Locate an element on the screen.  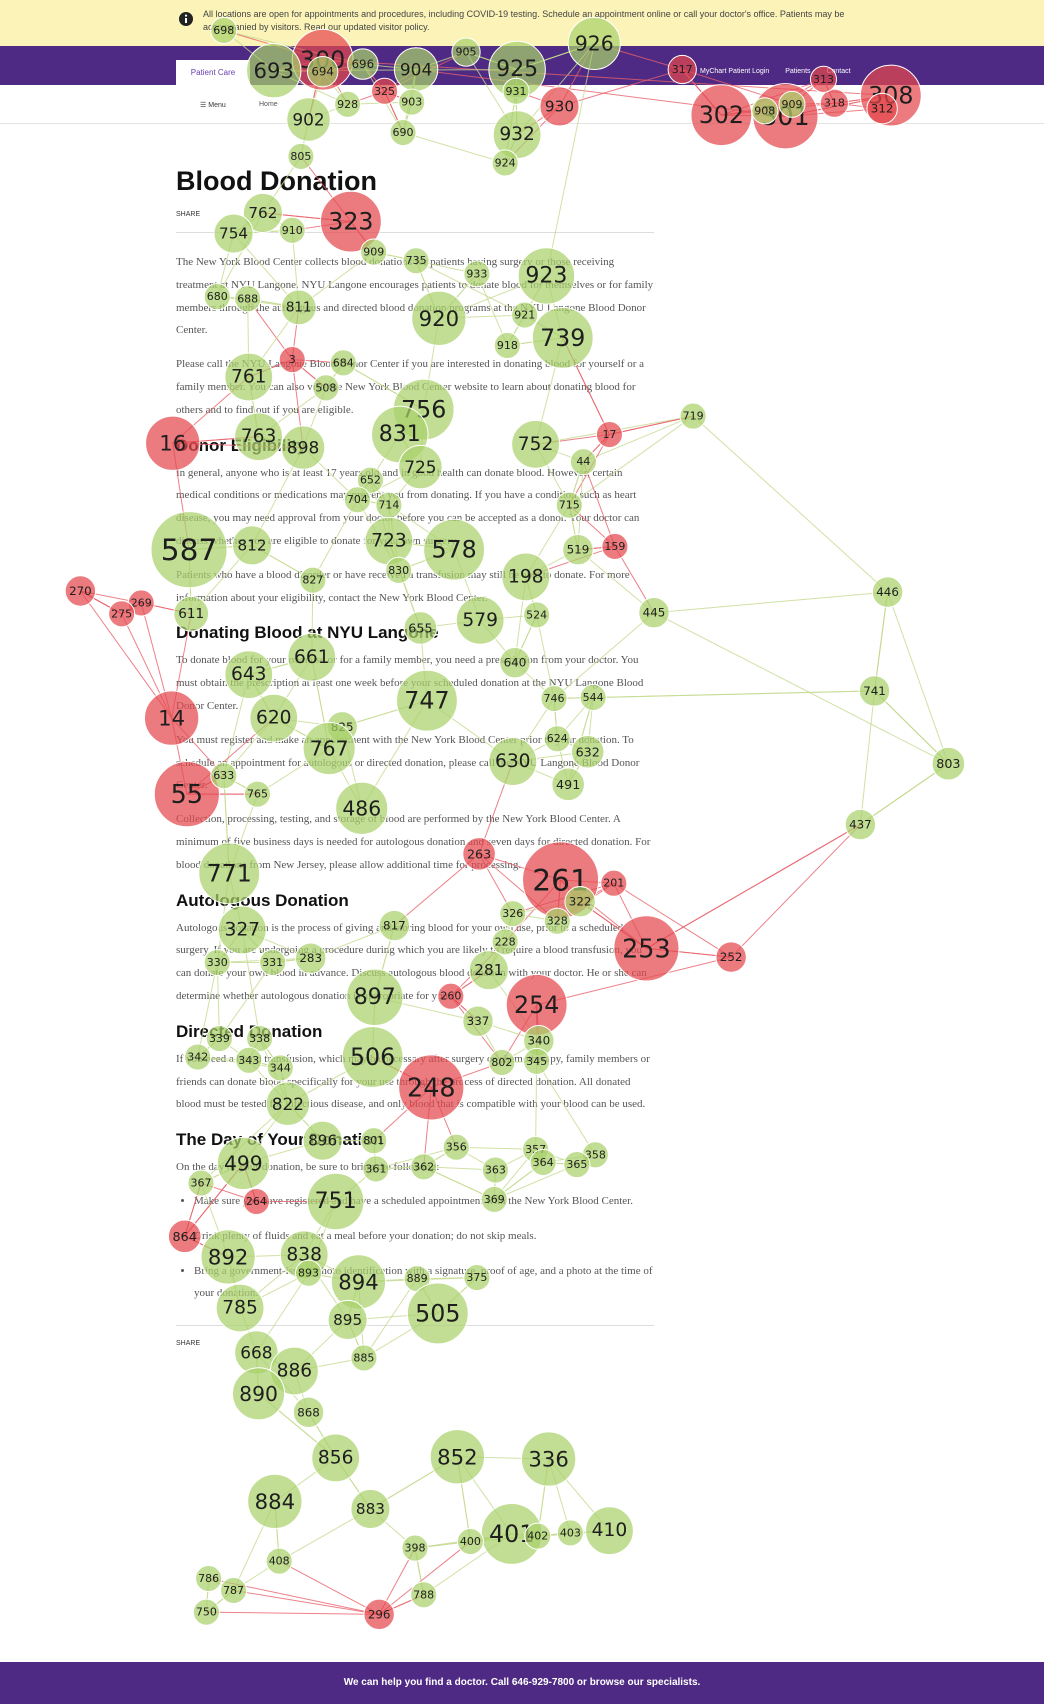
node-label: 719 is located at coordinates (693, 416).